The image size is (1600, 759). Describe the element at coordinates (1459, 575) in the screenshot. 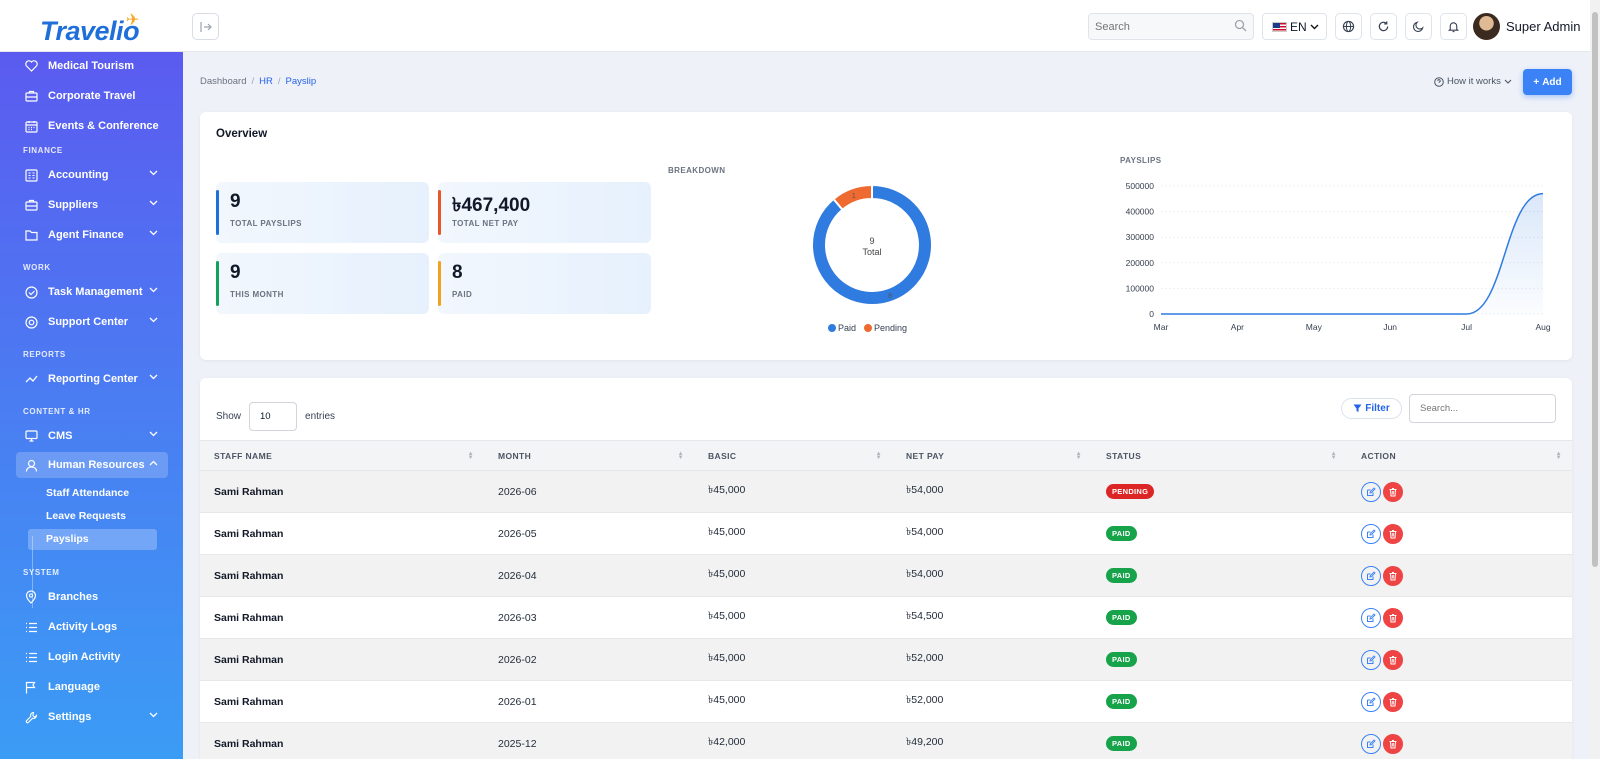

I see `cell-action` at that location.